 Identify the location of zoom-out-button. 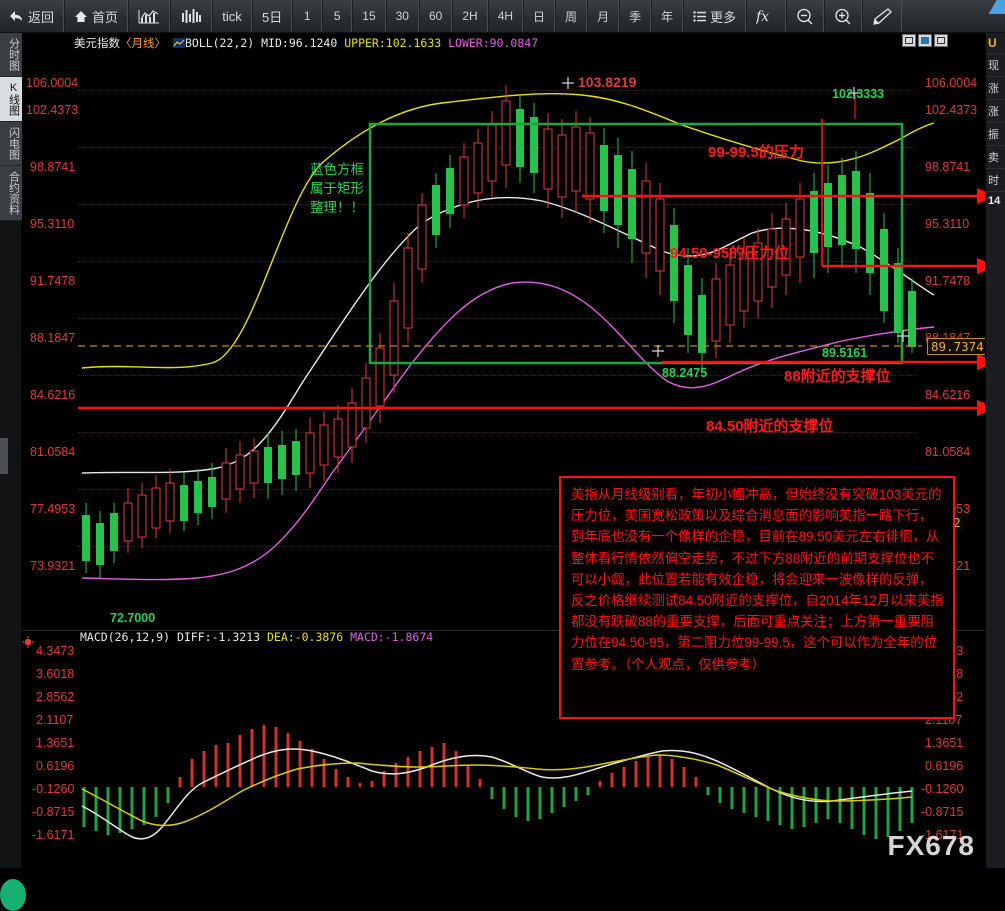
(805, 16).